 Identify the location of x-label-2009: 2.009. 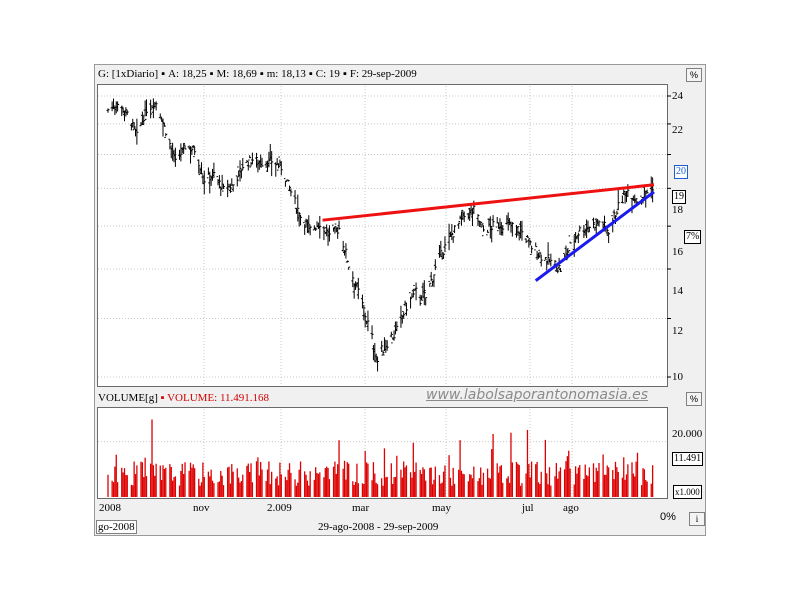
(279, 508).